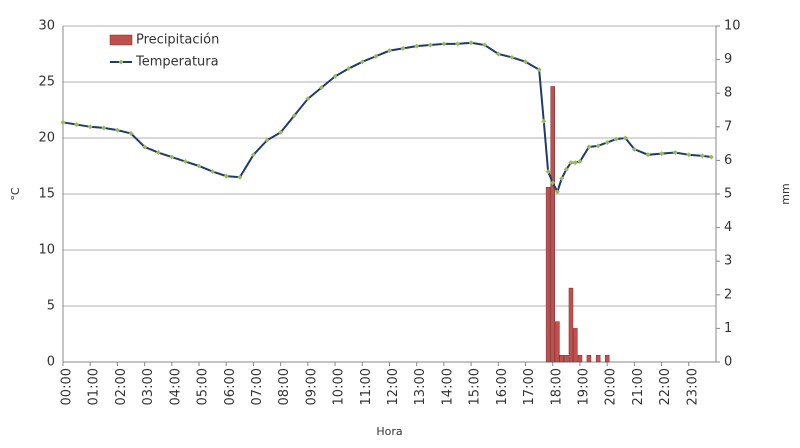 The image size is (800, 448). I want to click on y2-axis-title: mm, so click(785, 193).